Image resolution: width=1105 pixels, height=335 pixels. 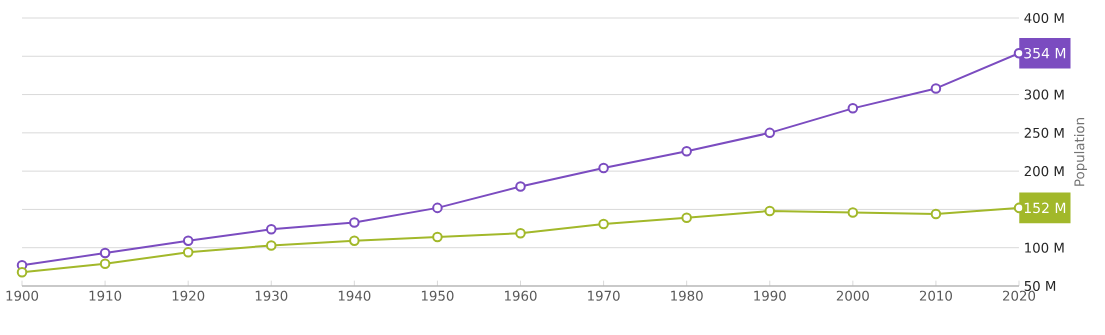 I want to click on x-tick-label: 1920, so click(x=188, y=295).